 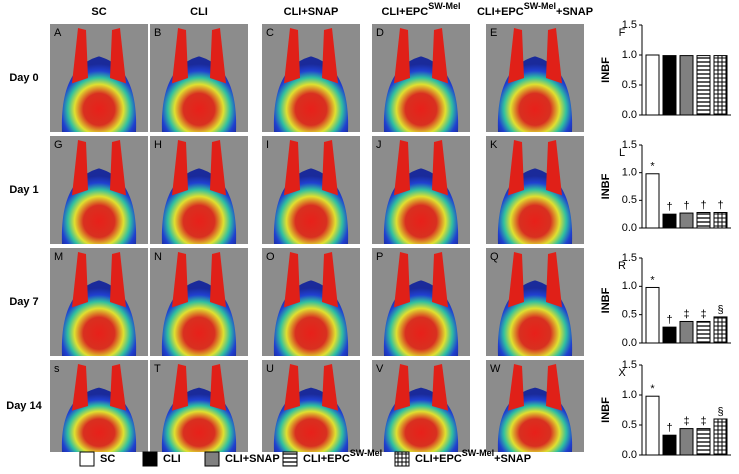 I want to click on panel-letter: G, so click(x=58, y=145).